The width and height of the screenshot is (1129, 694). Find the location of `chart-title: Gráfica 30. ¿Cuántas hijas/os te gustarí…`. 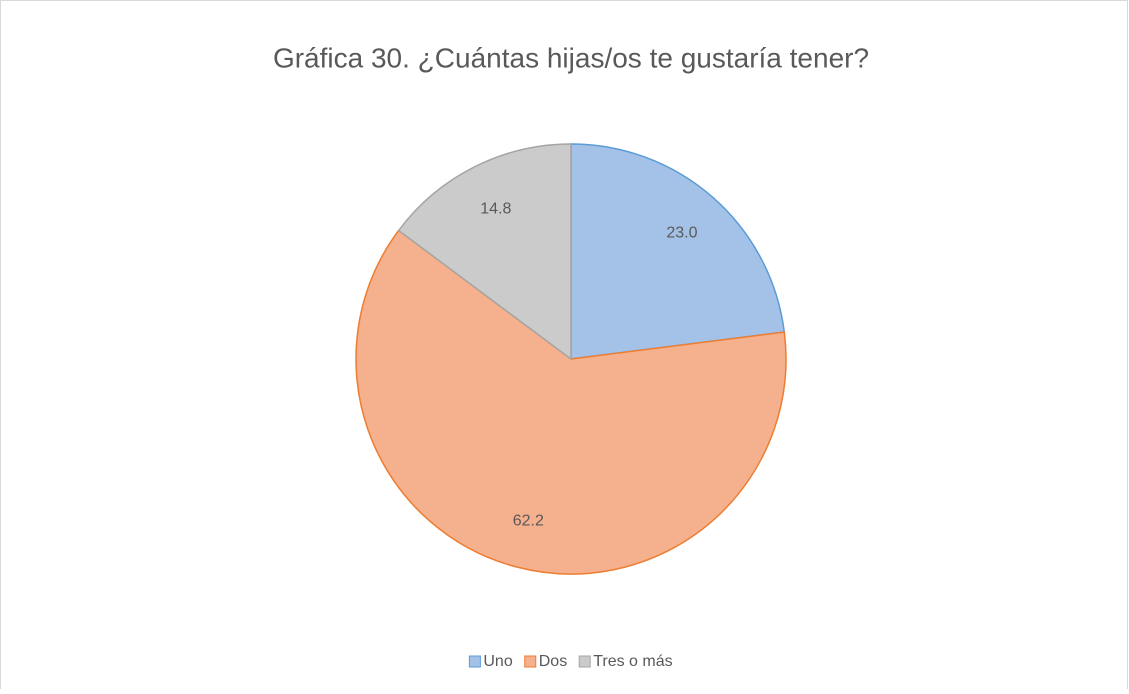

chart-title: Gráfica 30. ¿Cuántas hijas/os te gustarí… is located at coordinates (571, 57).